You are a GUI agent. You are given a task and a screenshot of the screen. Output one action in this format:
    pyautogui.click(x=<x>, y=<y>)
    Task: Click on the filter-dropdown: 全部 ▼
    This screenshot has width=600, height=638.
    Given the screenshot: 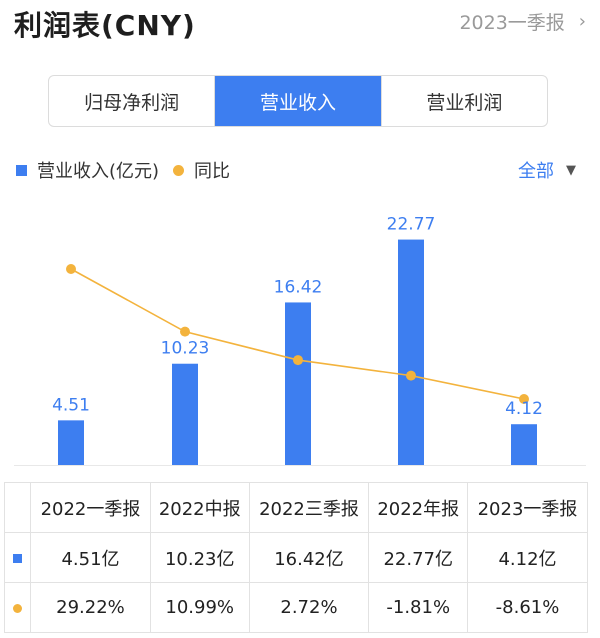 What is the action you would take?
    pyautogui.click(x=547, y=170)
    